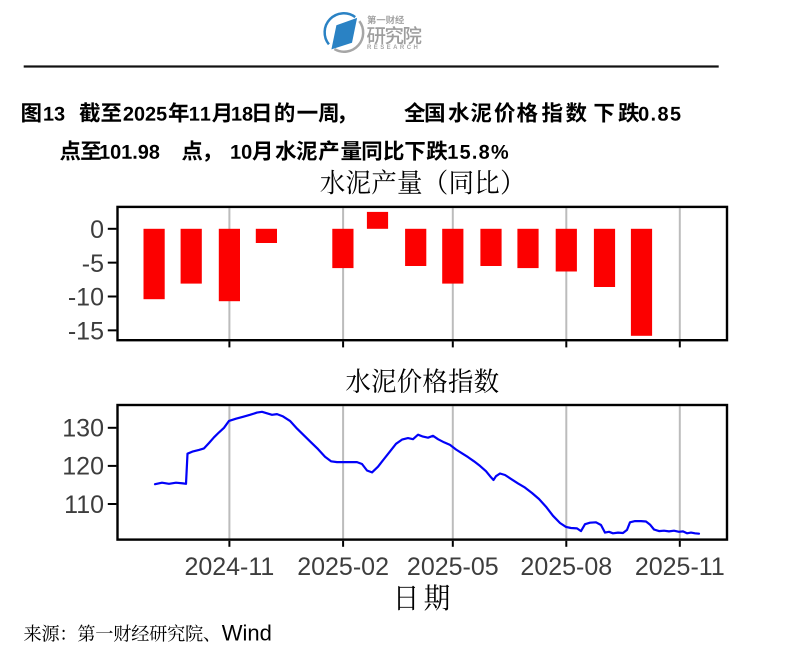 The height and width of the screenshot is (665, 796). What do you see at coordinates (84, 505) in the screenshot?
I see `svg-text: 110` at bounding box center [84, 505].